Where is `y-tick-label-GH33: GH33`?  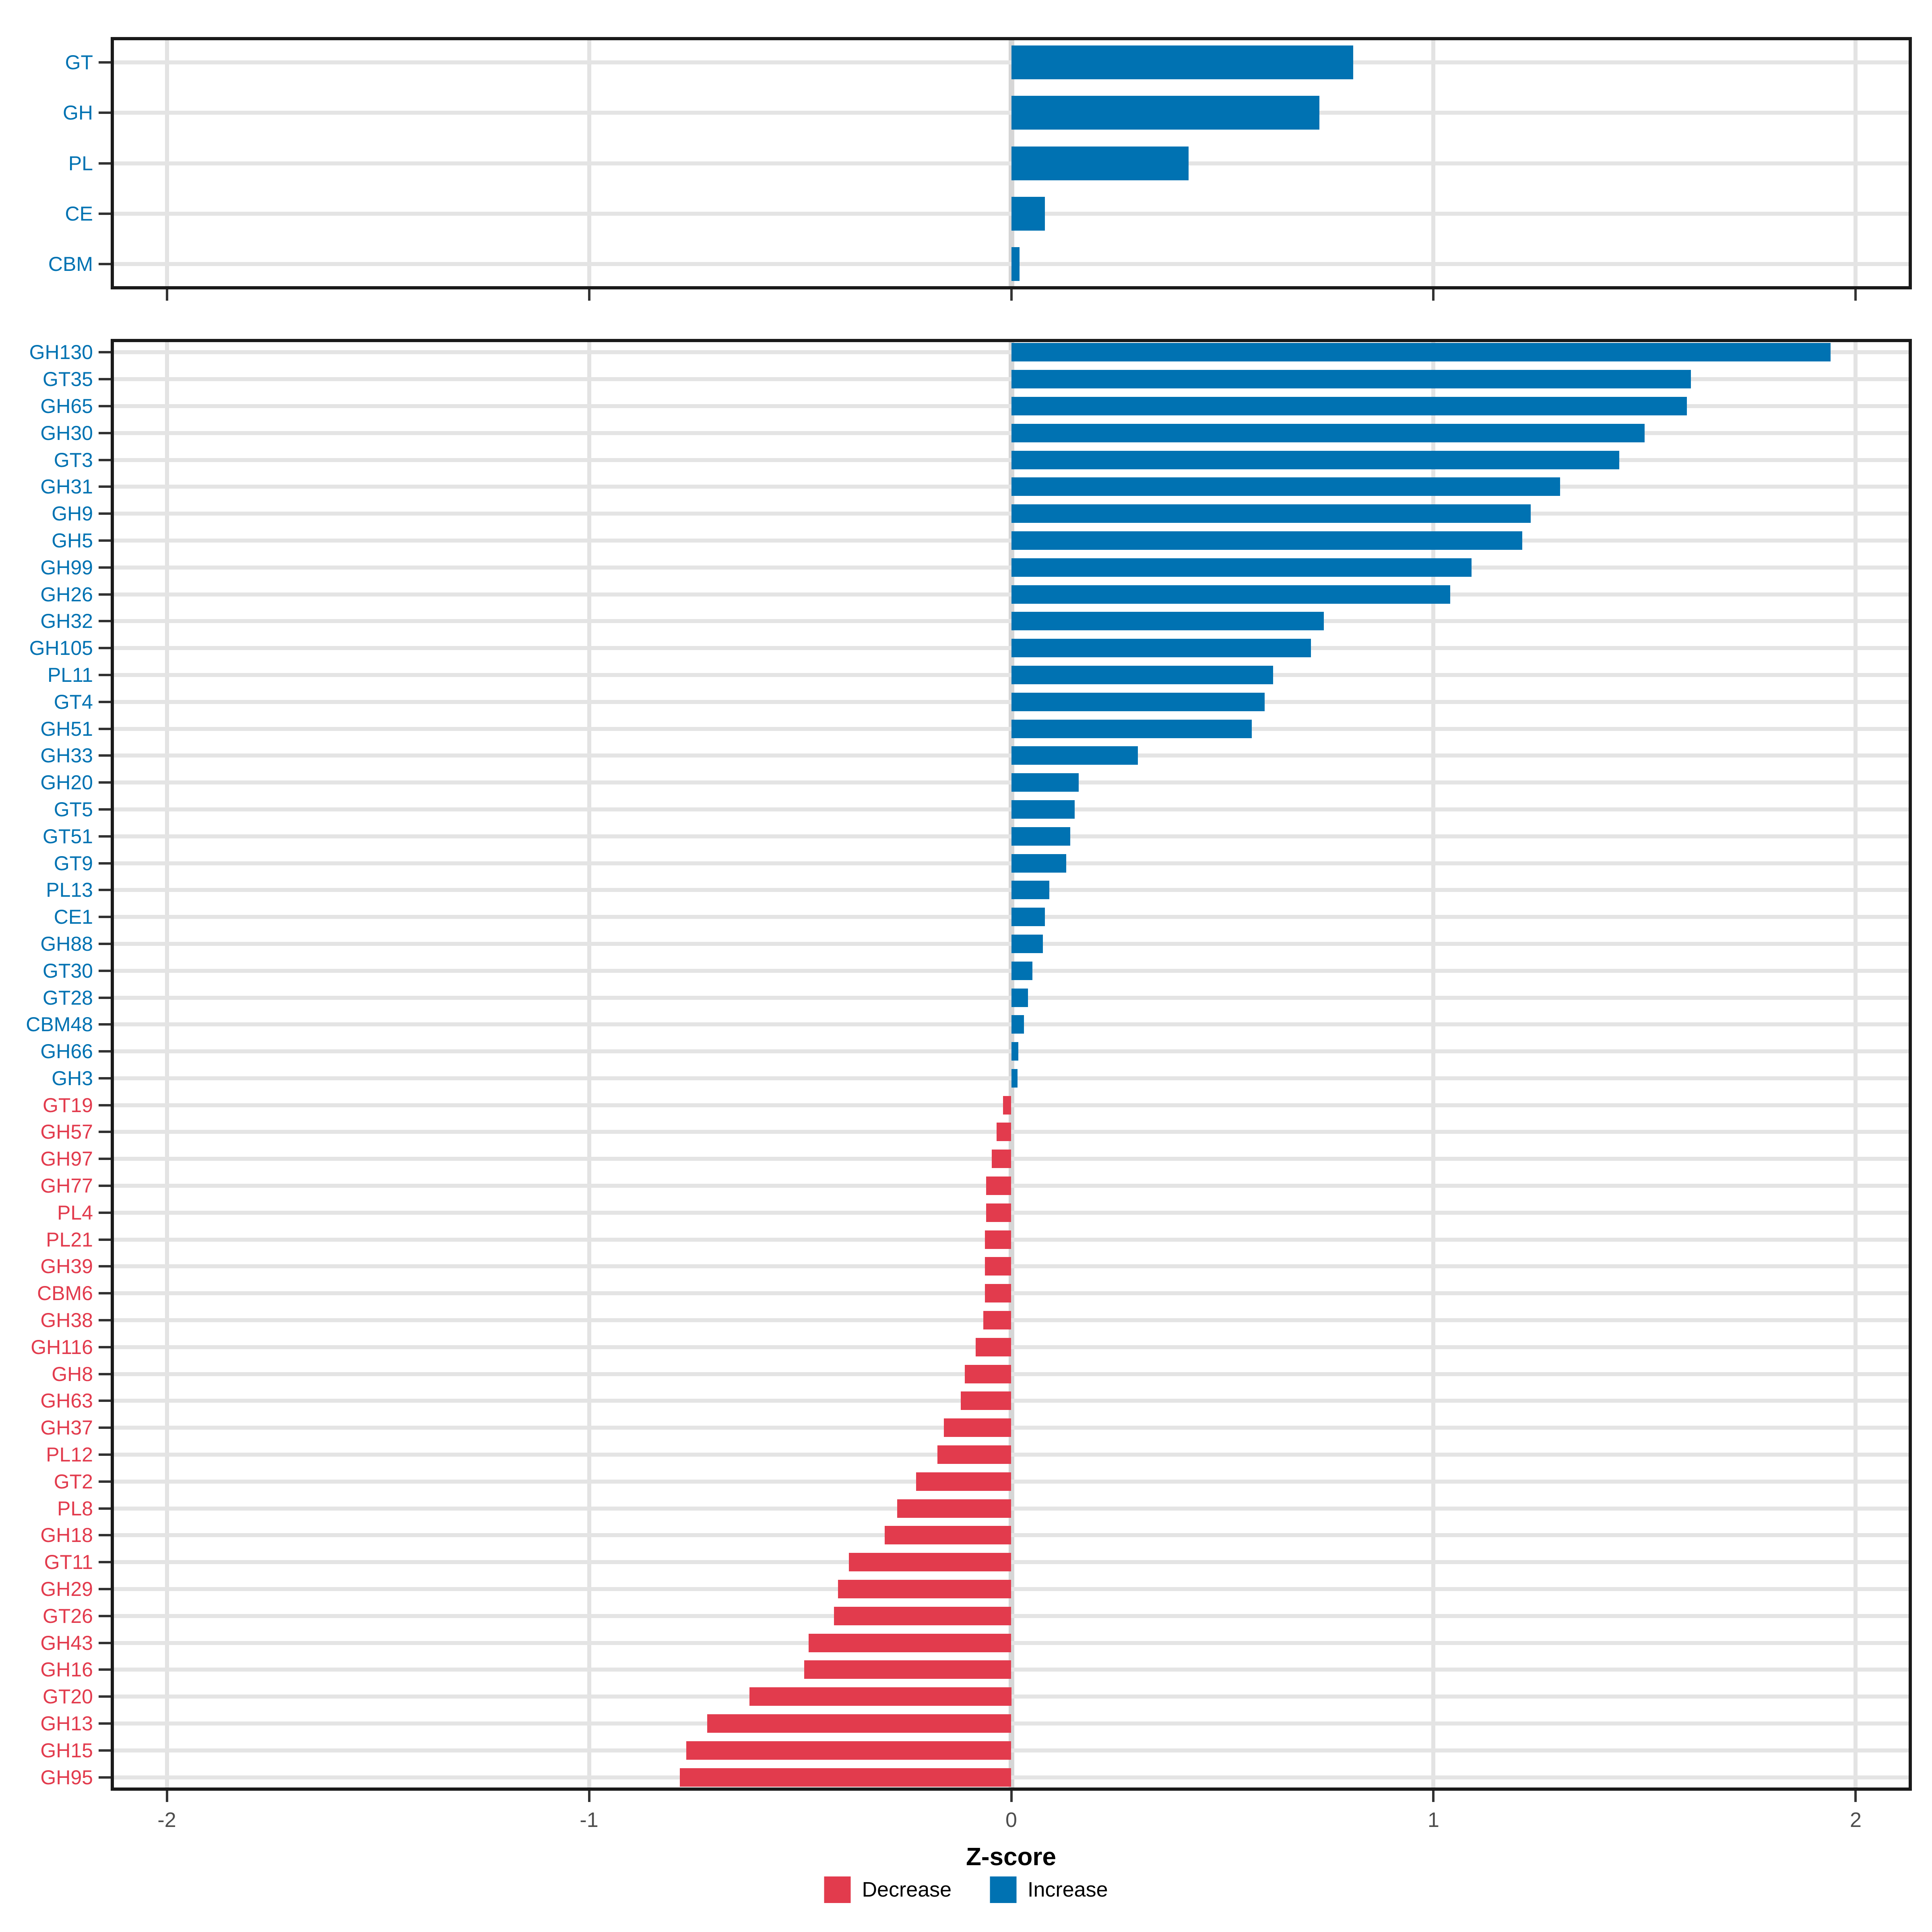 y-tick-label-GH33: GH33 is located at coordinates (66, 755).